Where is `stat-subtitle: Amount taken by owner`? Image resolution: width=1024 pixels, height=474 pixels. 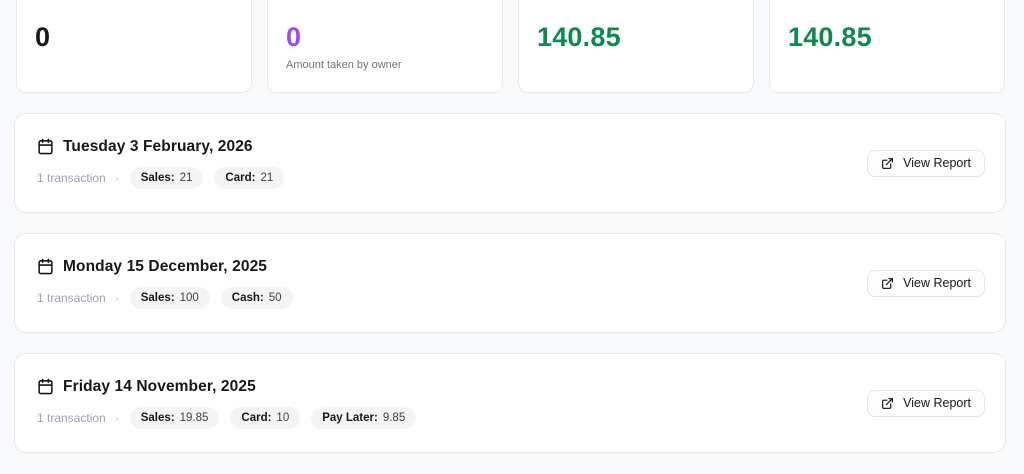
stat-subtitle: Amount taken by owner is located at coordinates (344, 65).